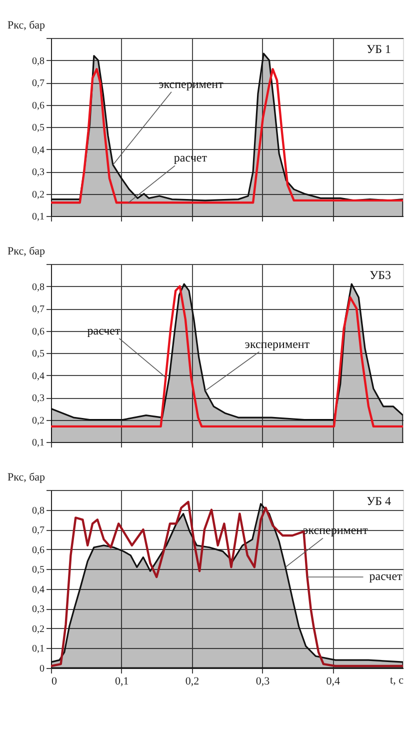 This screenshot has height=729, width=416. What do you see at coordinates (55, 682) in the screenshot?
I see `x-tick-label: 0` at bounding box center [55, 682].